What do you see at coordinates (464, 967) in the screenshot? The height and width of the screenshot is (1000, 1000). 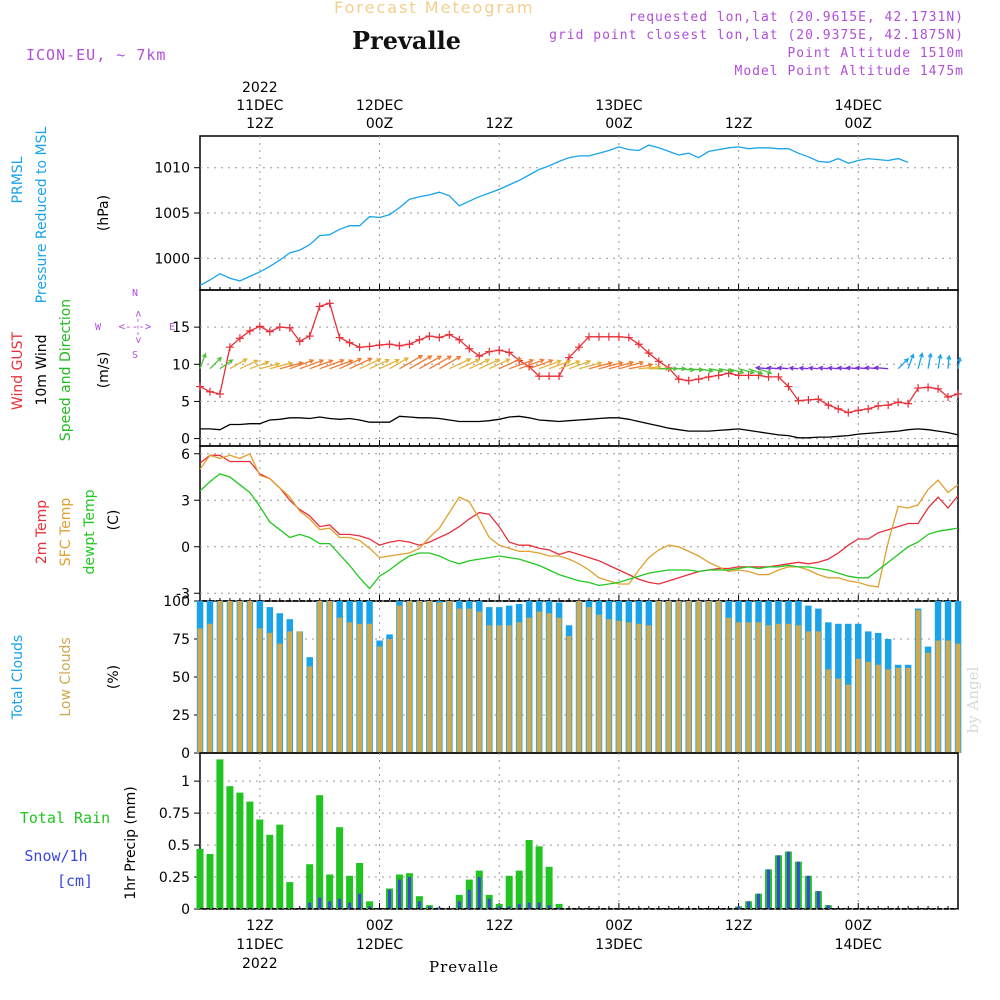 I see `footer-location: Prevalle` at bounding box center [464, 967].